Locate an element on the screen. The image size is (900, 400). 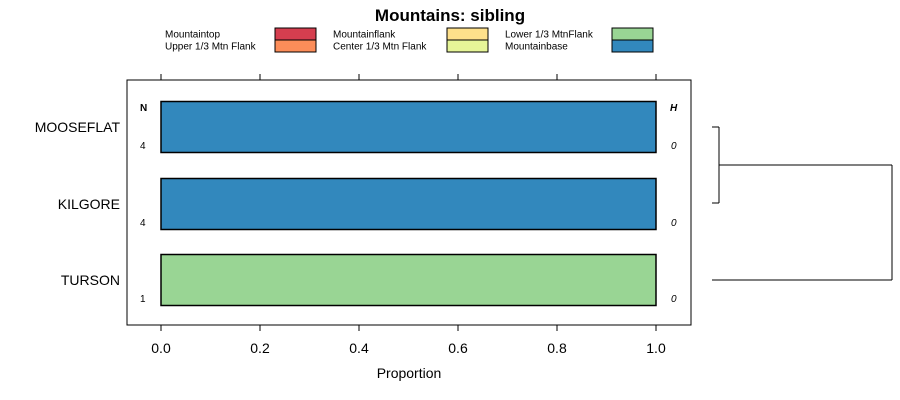
h-value-mooseflat: 0 is located at coordinates (674, 146).